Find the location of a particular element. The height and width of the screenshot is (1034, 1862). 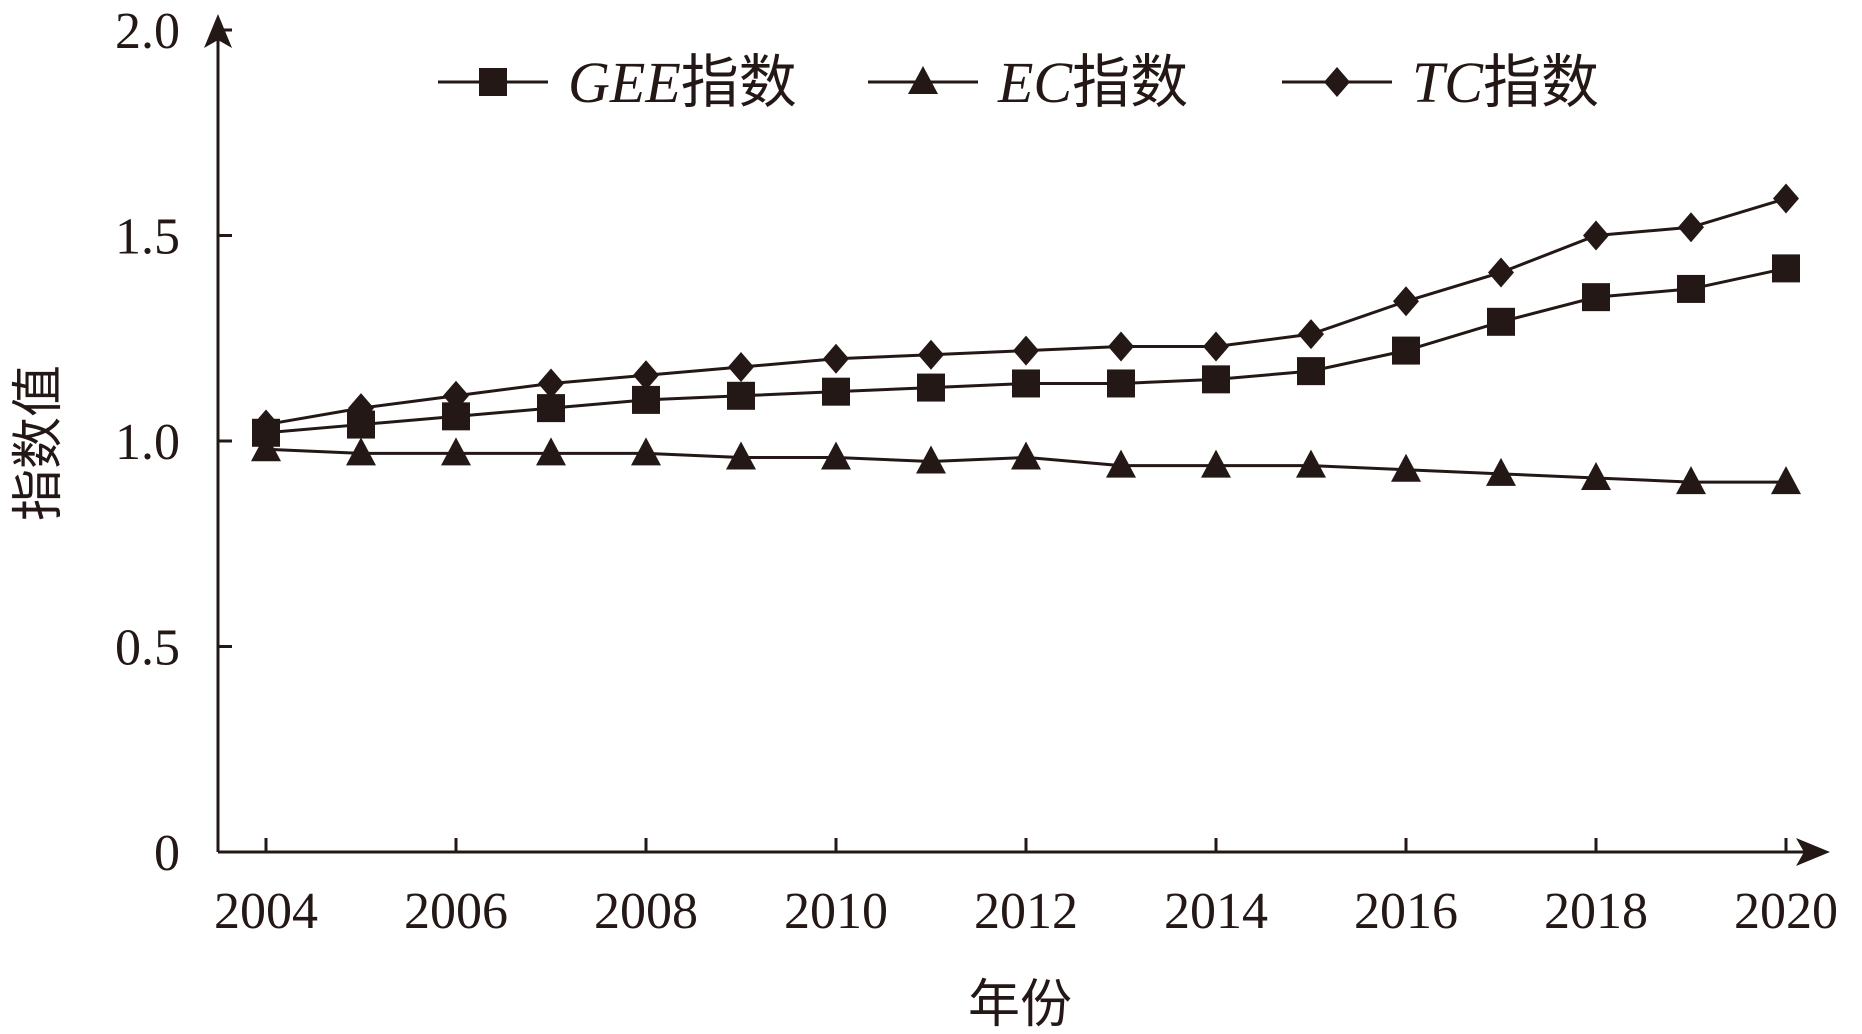

legend-label: GEE指数 is located at coordinates (682, 82).